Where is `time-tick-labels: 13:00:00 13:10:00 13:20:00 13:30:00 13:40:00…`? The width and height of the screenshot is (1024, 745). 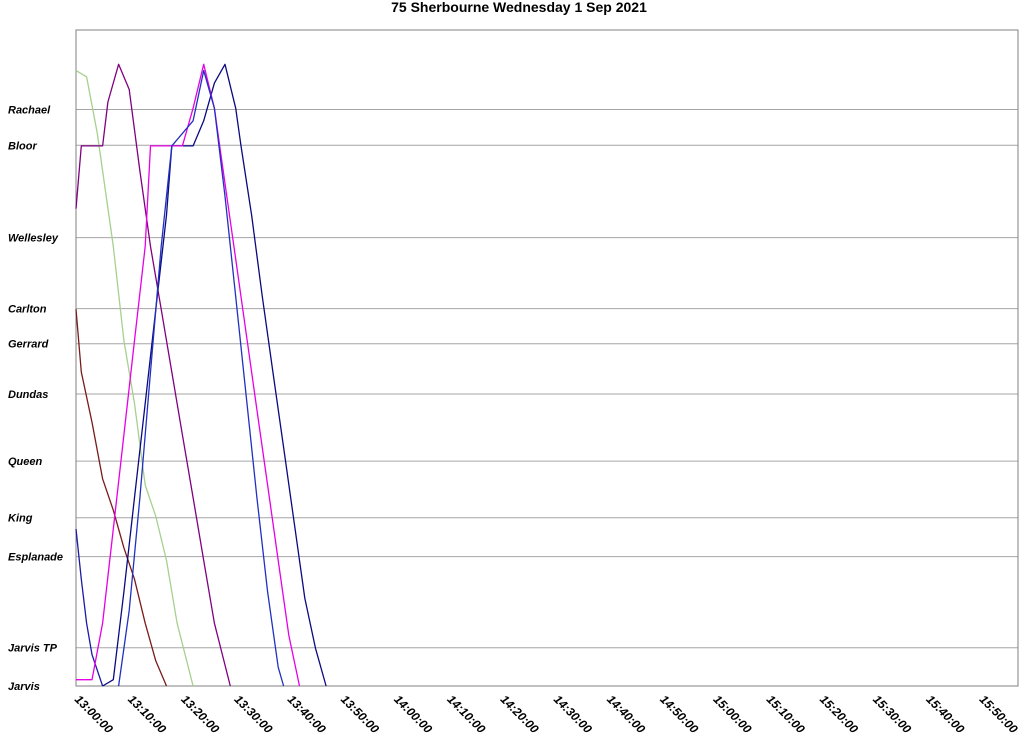 time-tick-labels: 13:00:00 13:10:00 13:20:00 13:30:00 13:40:00… is located at coordinates (546, 714).